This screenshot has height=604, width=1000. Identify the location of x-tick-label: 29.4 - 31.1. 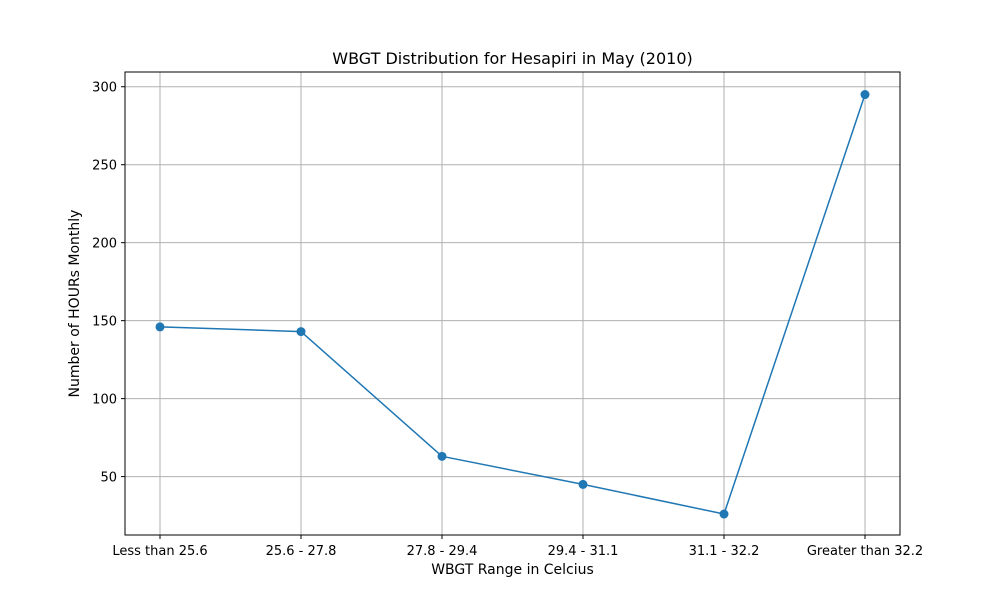
(583, 551).